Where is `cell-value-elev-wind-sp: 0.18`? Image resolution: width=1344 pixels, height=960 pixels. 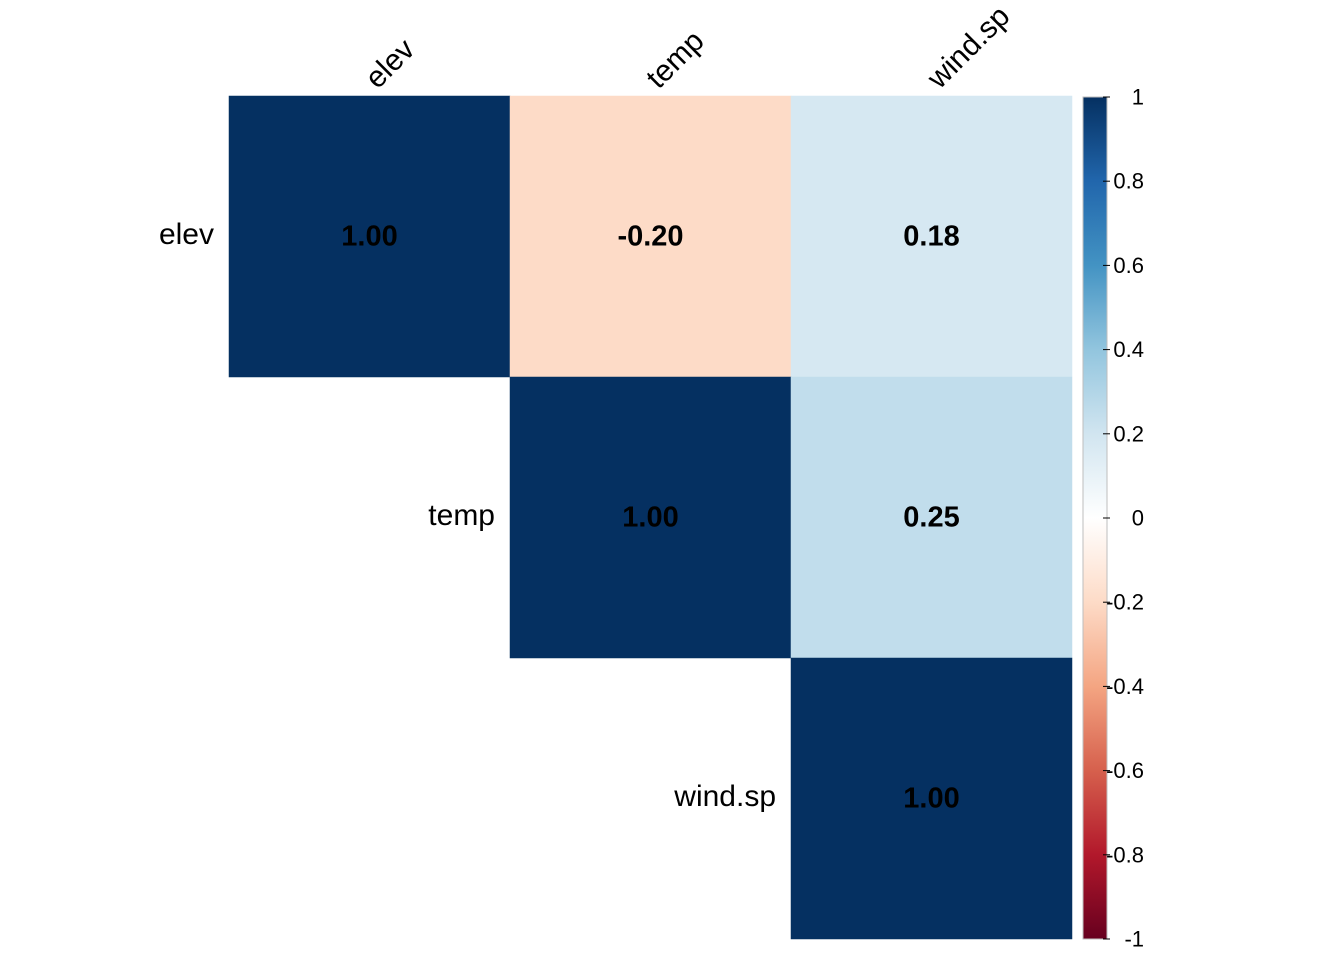
cell-value-elev-wind-sp: 0.18 is located at coordinates (931, 237).